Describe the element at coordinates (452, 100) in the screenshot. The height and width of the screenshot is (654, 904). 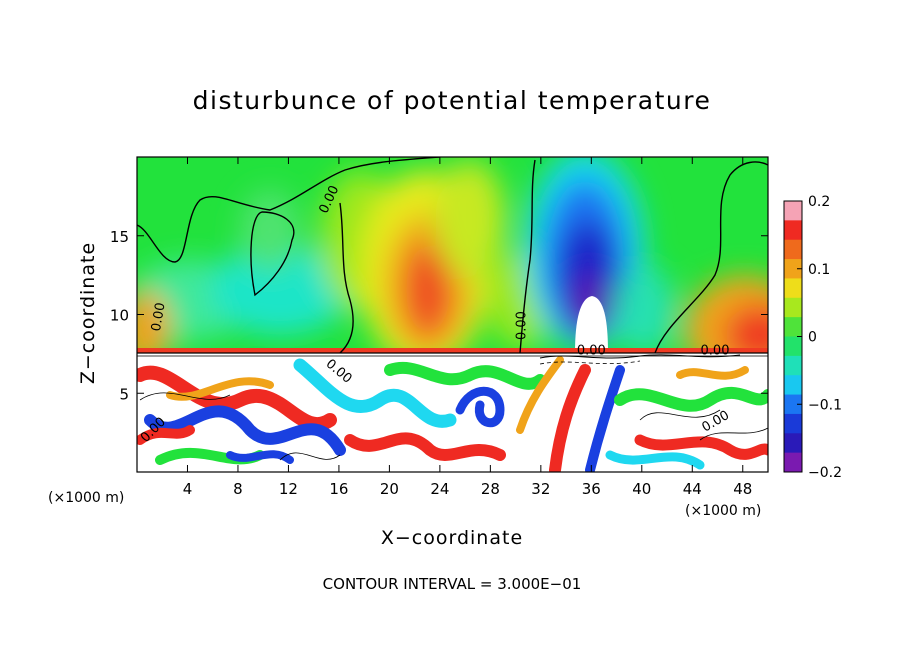
I see `chart-title: disturbunce of potential temperature` at that location.